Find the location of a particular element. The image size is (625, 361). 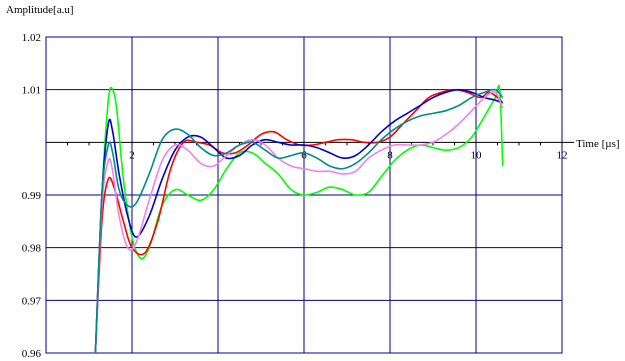

y-tick-label: 0.96 is located at coordinates (32, 354).